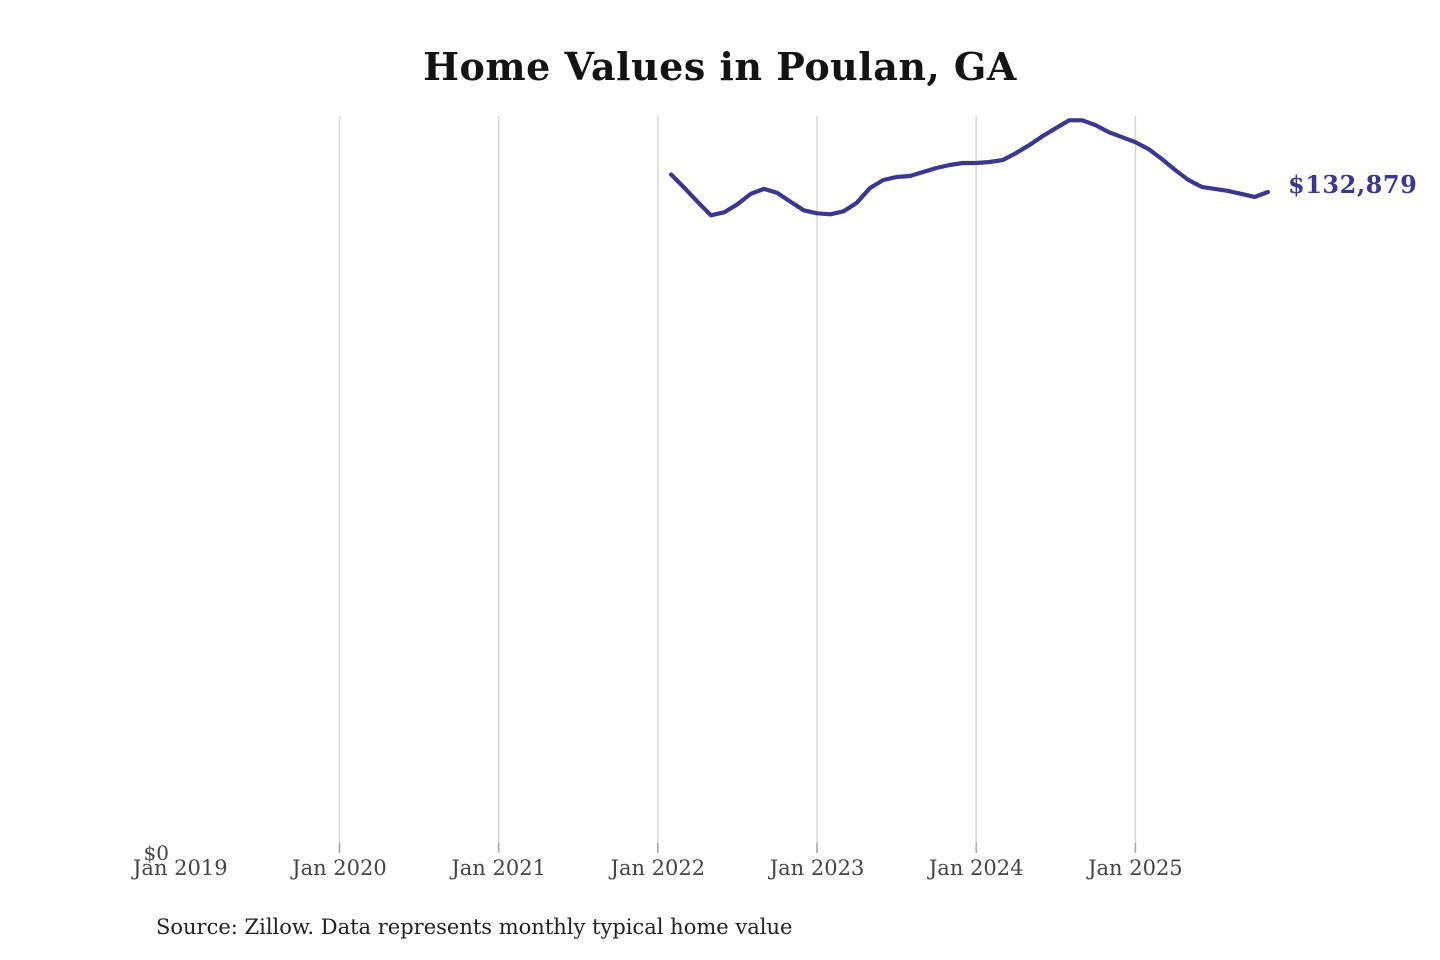 This screenshot has width=1440, height=960. Describe the element at coordinates (498, 868) in the screenshot. I see `x-axis-tick-label: Jan 2021` at that location.